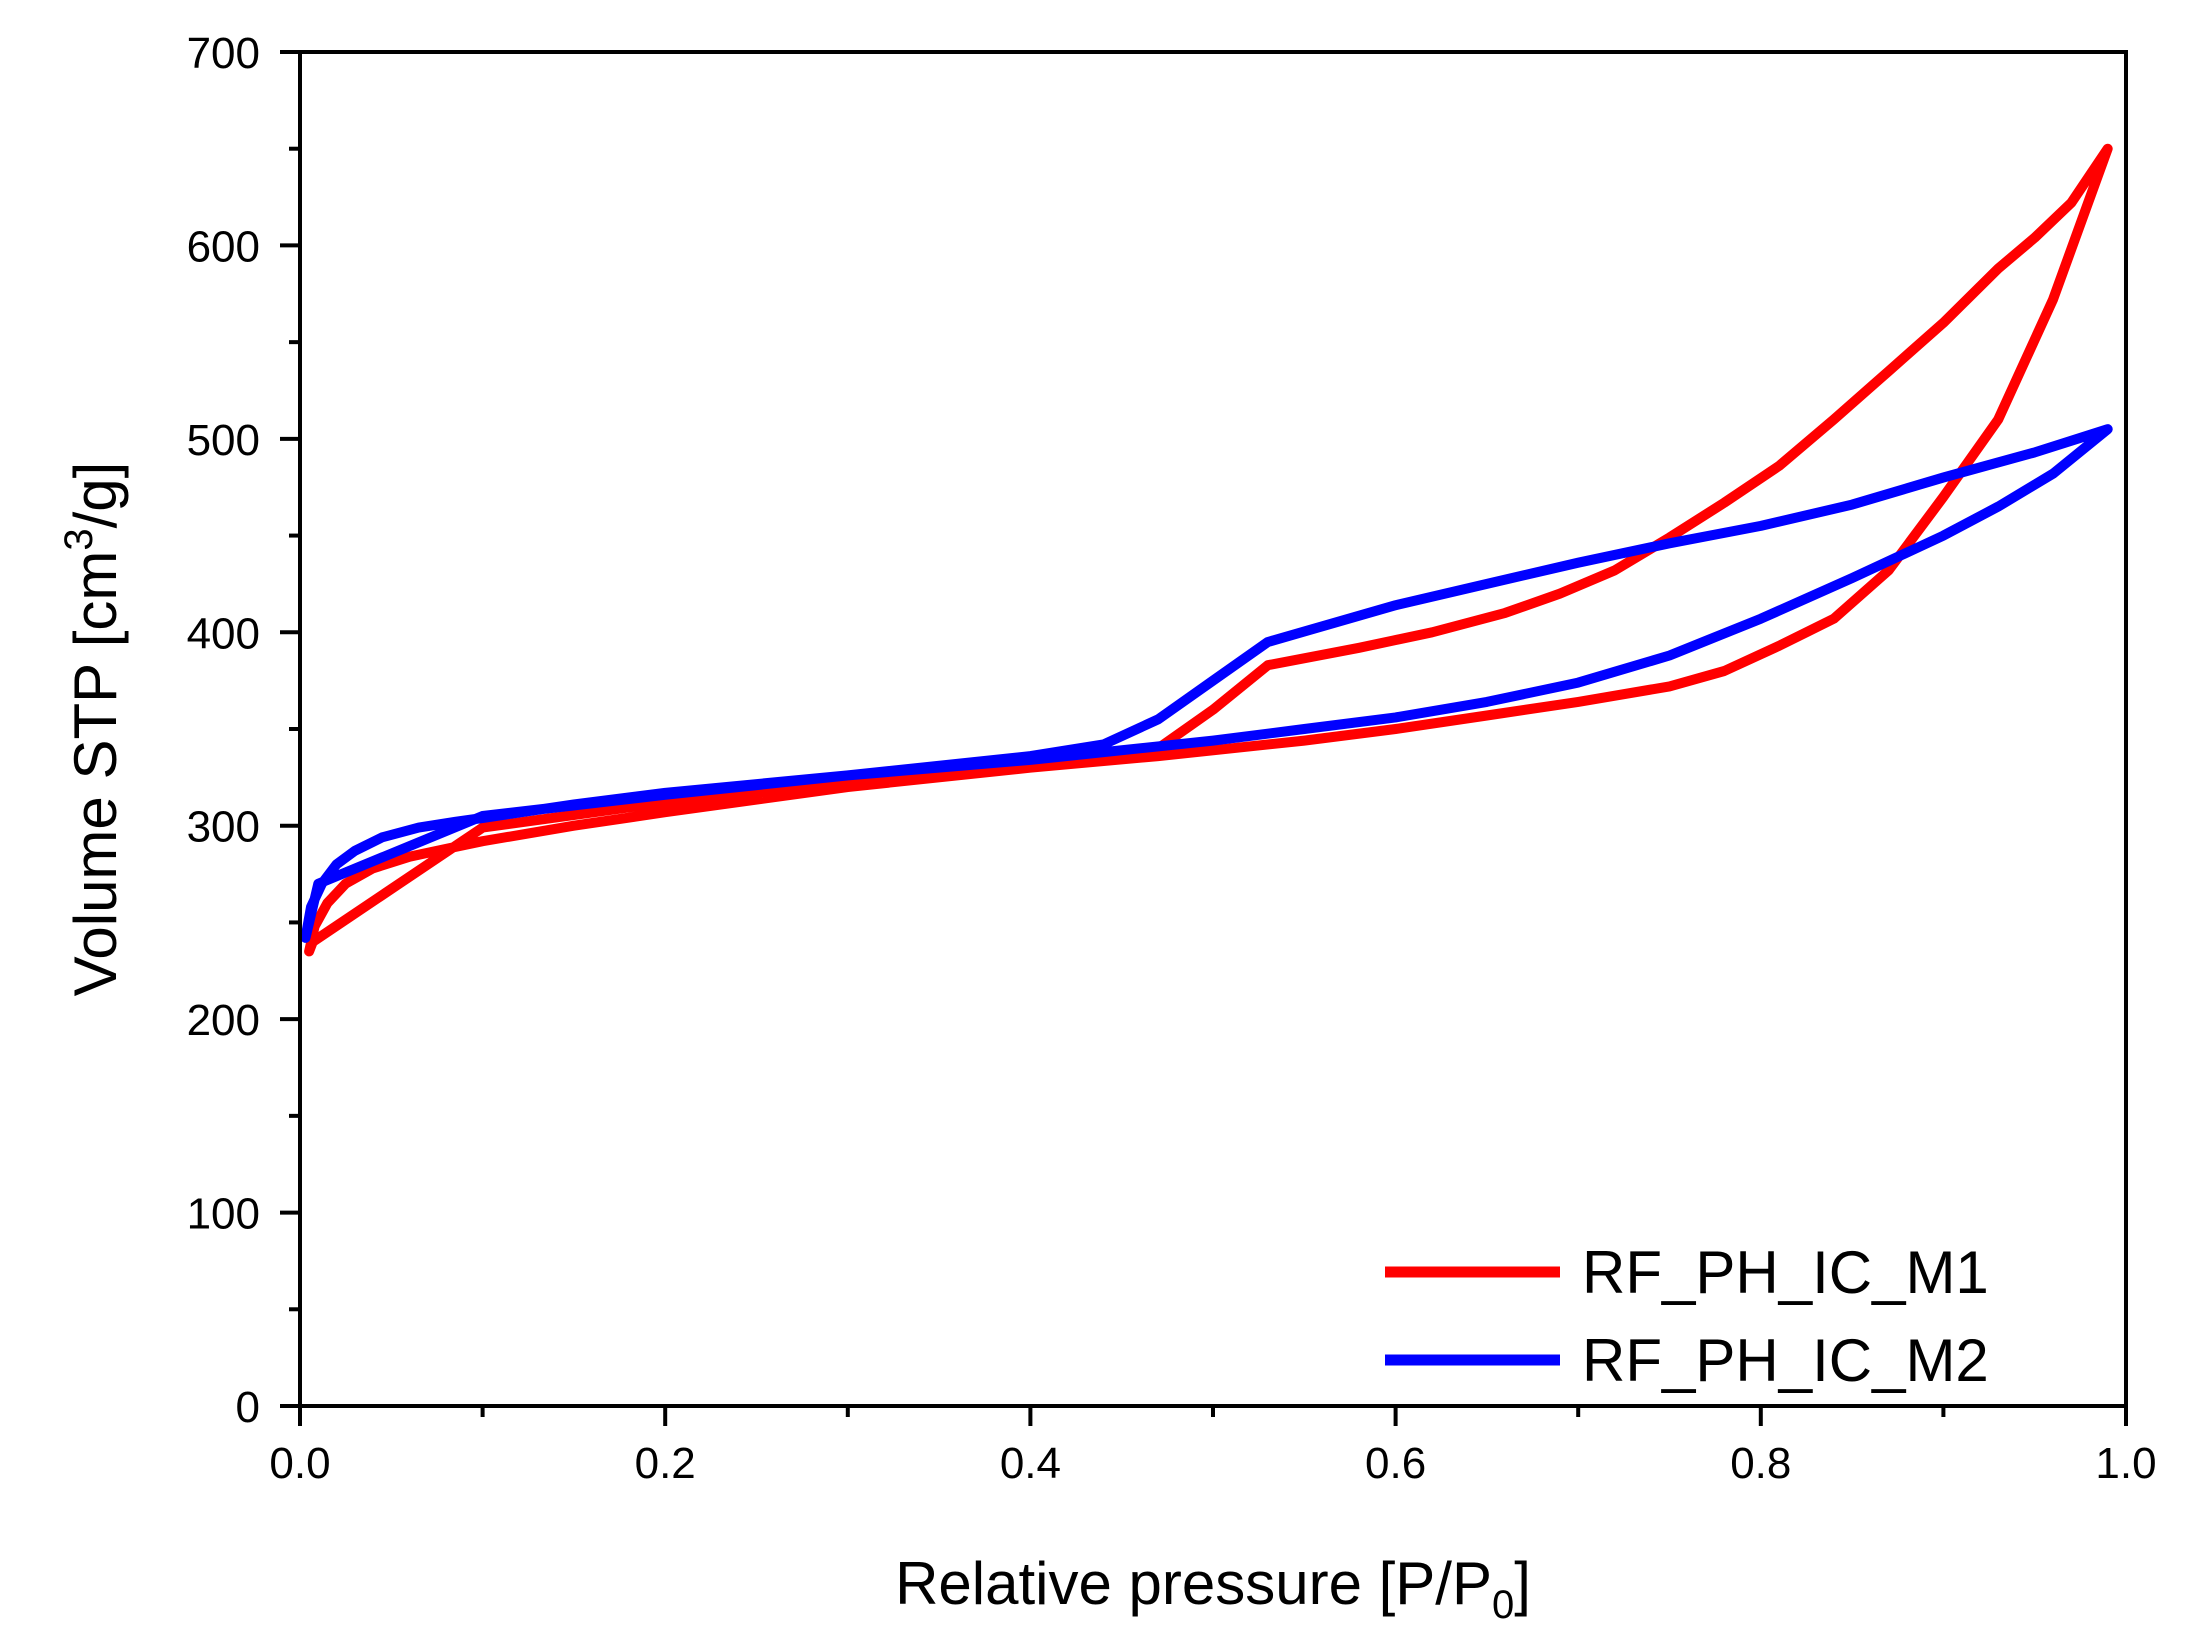 The width and height of the screenshot is (2186, 1635). Describe the element at coordinates (1785, 1360) in the screenshot. I see `legend-label-m2: RF_PH_IC_M2` at that location.